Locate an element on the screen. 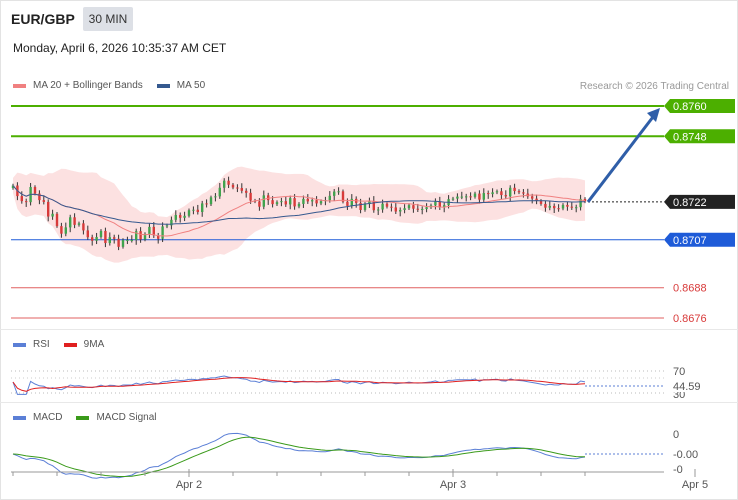 This screenshot has width=738, height=500. price-tags-layer: 0.8760 0.8748 0.8722 0.8707 0.8688 0.8676 is located at coordinates (699, 212).